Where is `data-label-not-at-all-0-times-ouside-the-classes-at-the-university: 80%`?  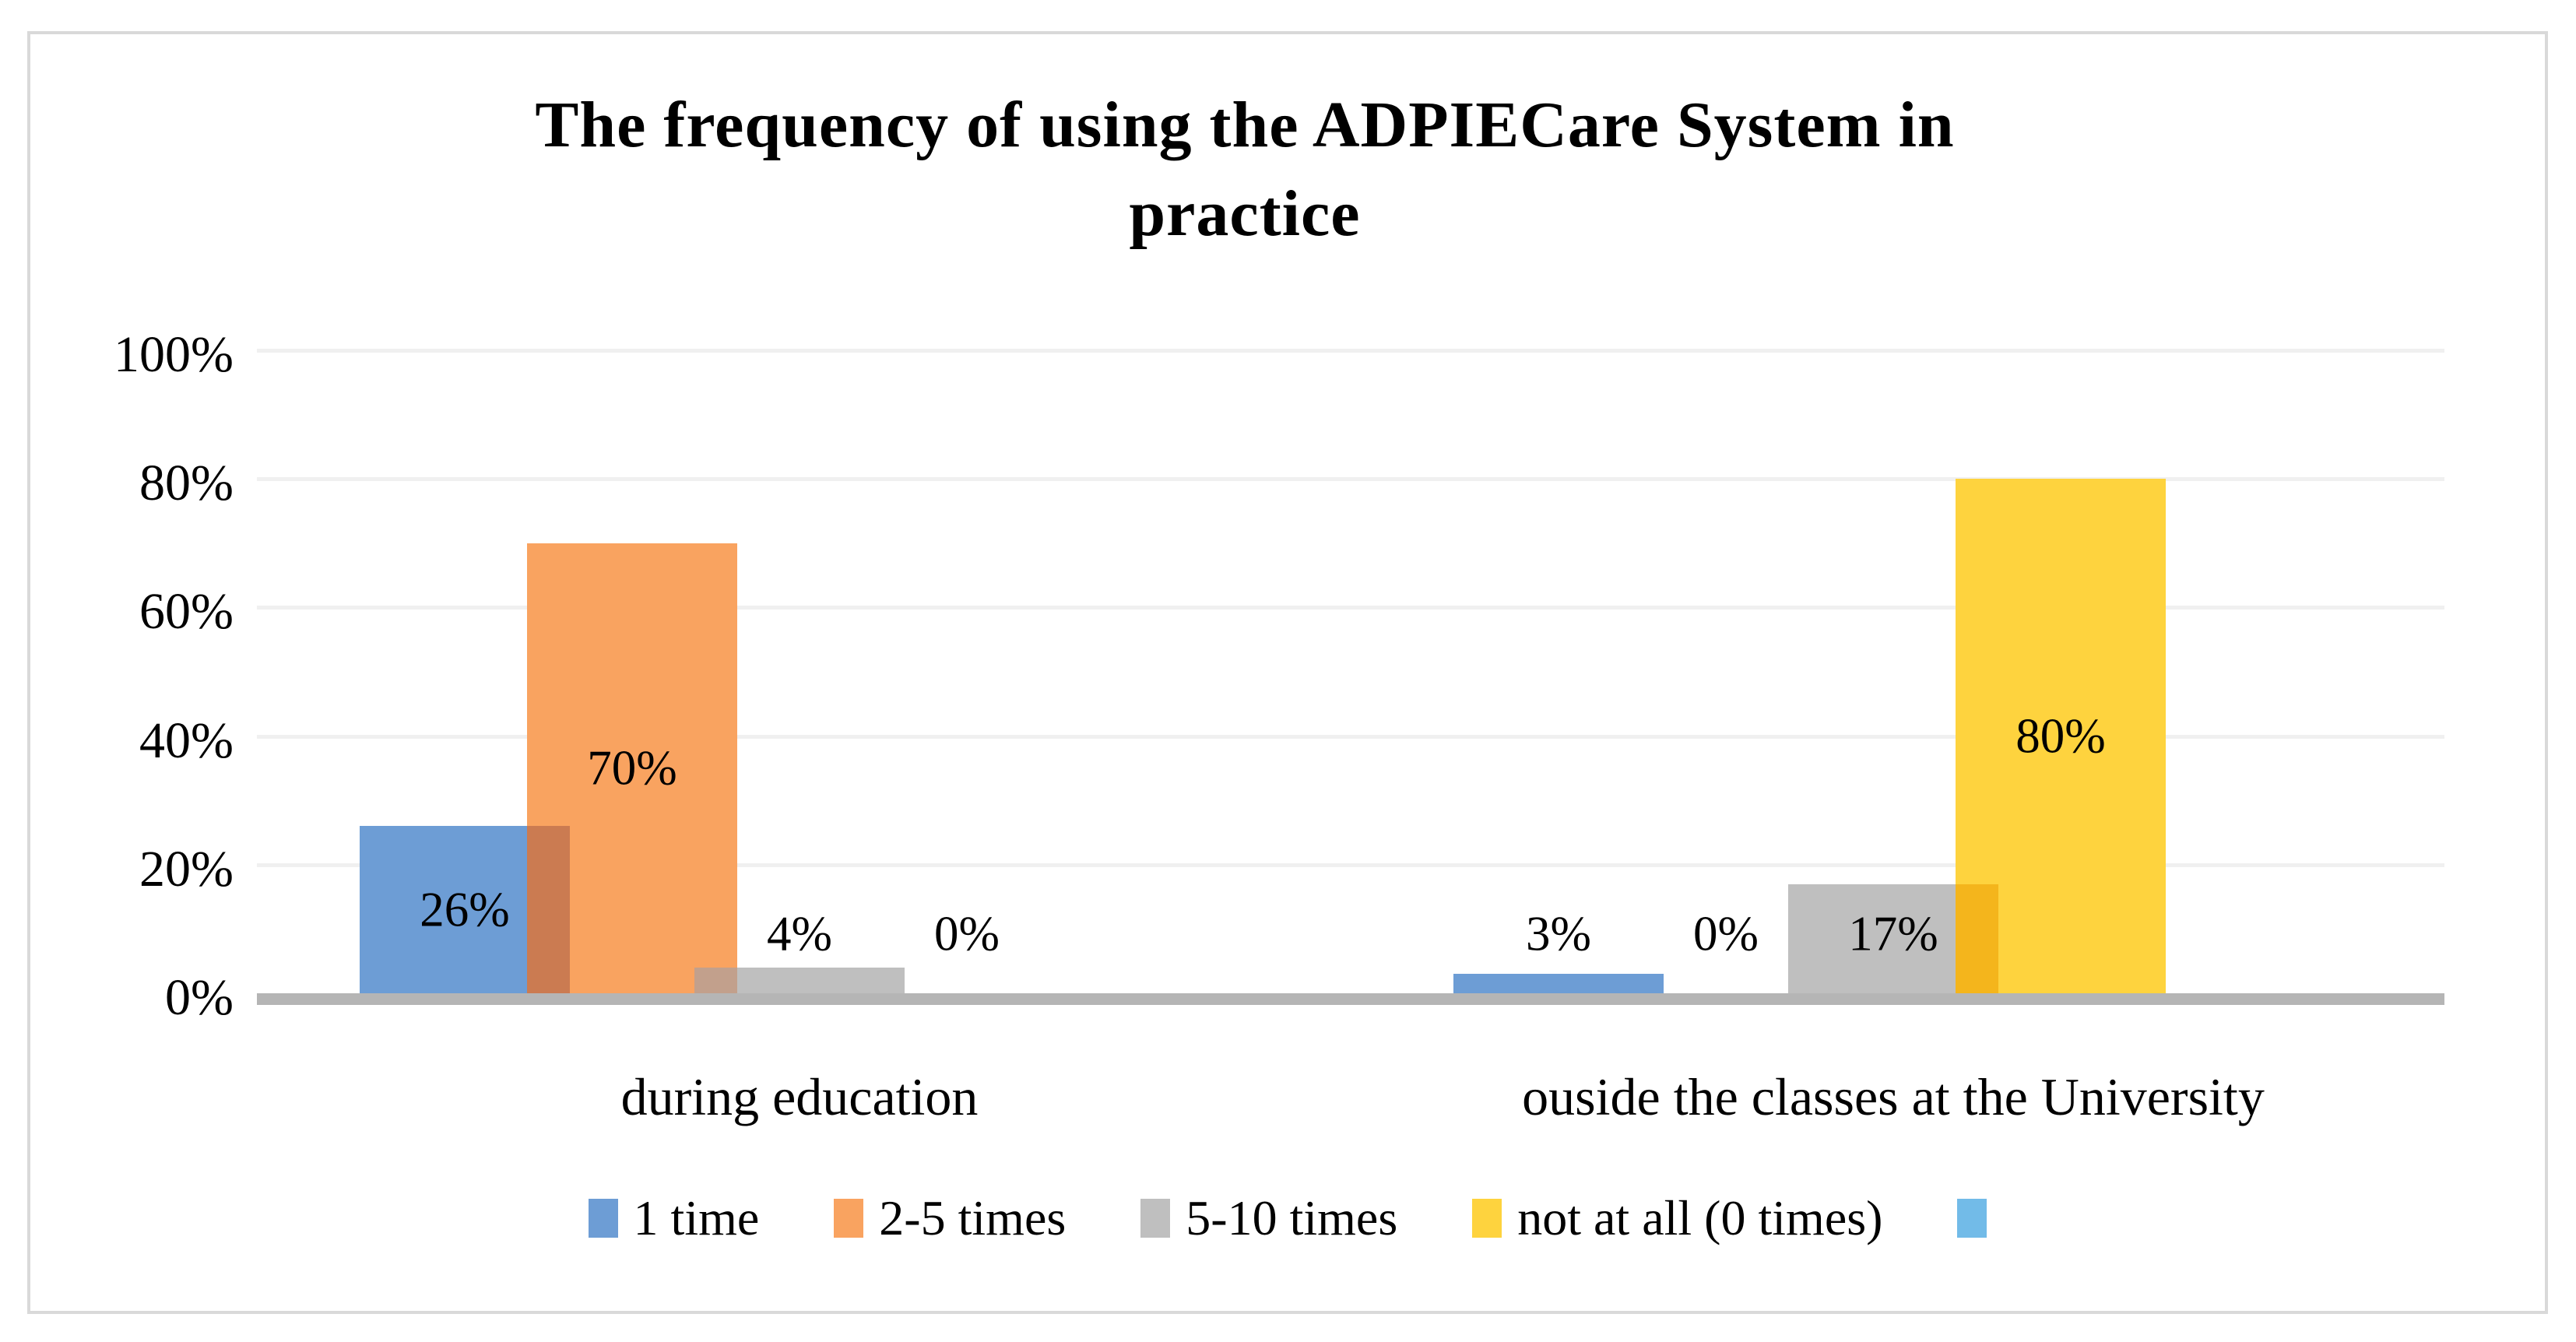
data-label-not-at-all-0-times-ouside-the-classes-at-the-university: 80% is located at coordinates (2061, 736).